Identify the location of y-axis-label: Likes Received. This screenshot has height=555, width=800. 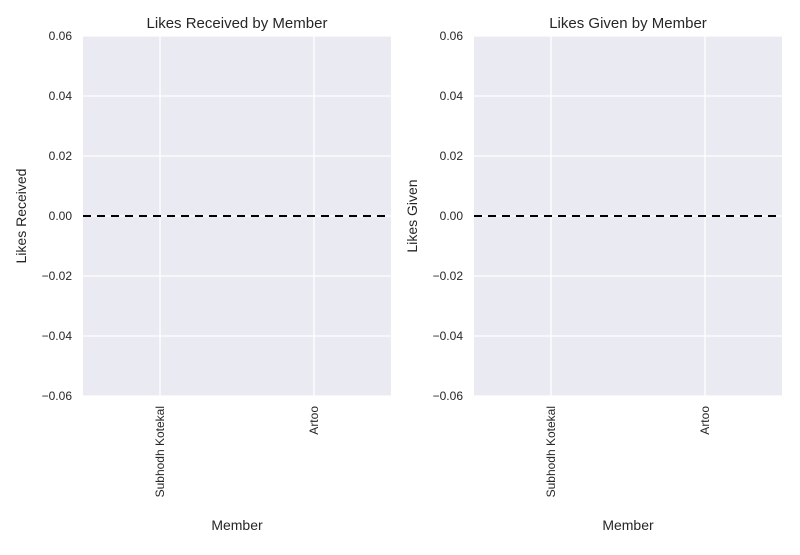
(21, 216).